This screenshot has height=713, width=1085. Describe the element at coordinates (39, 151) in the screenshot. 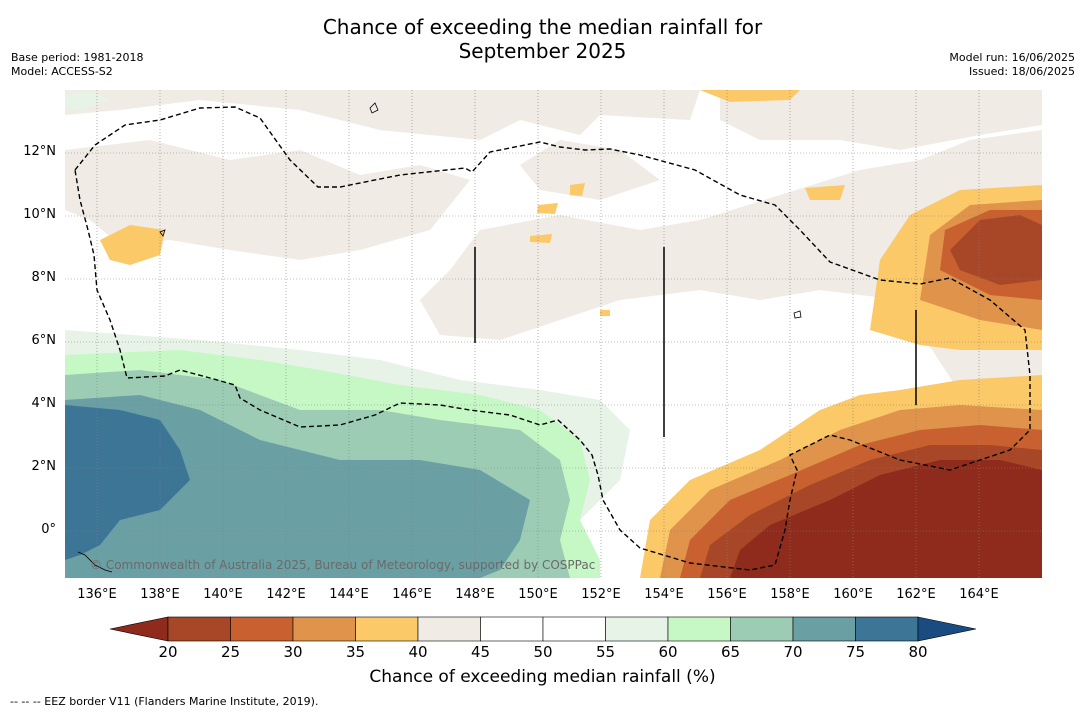

I see `y-tick: 12°N` at that location.